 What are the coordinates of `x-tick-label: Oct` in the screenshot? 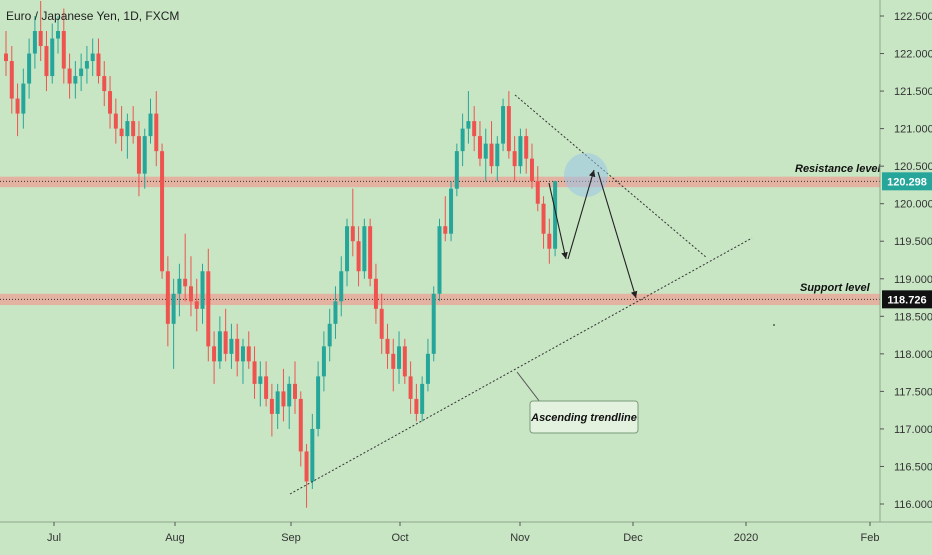 It's located at (399, 538).